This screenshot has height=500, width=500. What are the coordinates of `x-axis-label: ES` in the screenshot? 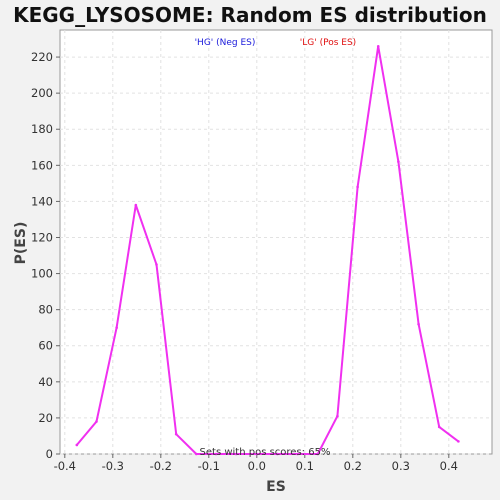 It's located at (276, 487).